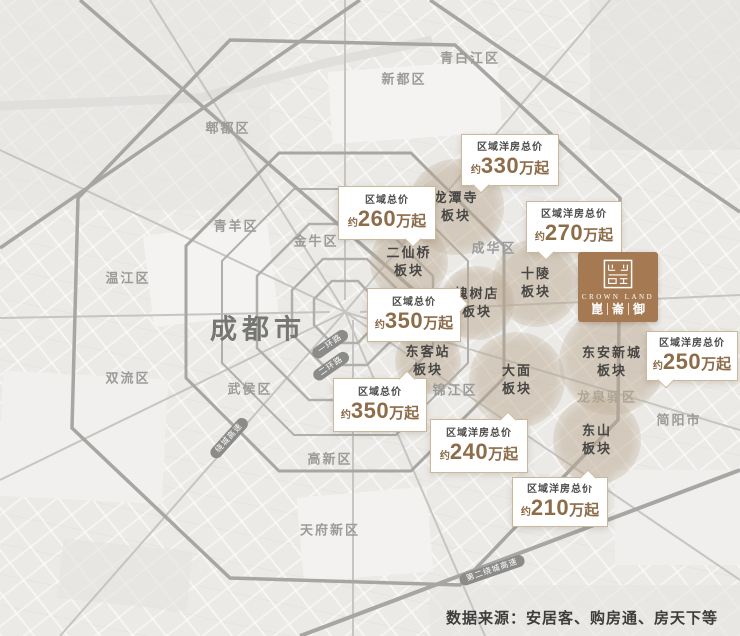 This screenshot has height=636, width=740. What do you see at coordinates (236, 226) in the screenshot?
I see `district-label: 青羊区` at bounding box center [236, 226].